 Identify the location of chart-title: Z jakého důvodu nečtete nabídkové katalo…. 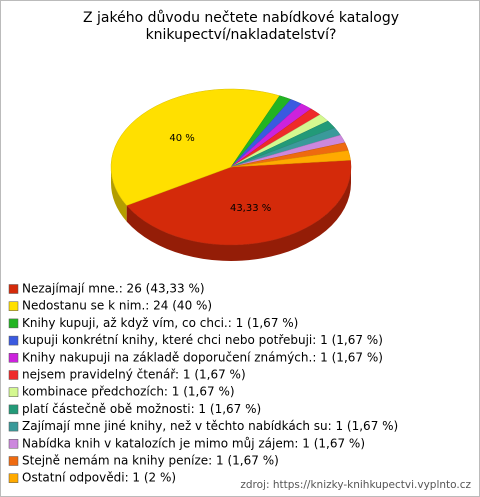
(241, 26).